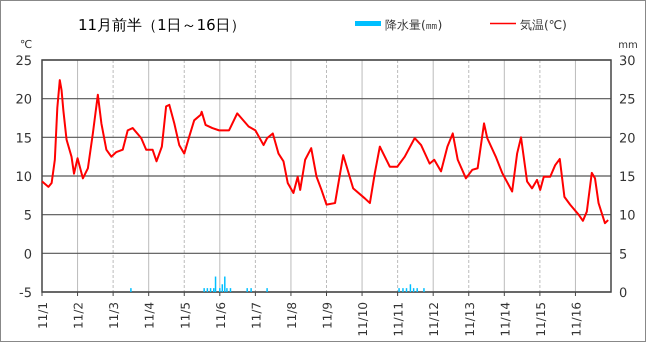 The height and width of the screenshot is (342, 646). What do you see at coordinates (114, 315) in the screenshot?
I see `x-tick-label: 11/3` at bounding box center [114, 315].